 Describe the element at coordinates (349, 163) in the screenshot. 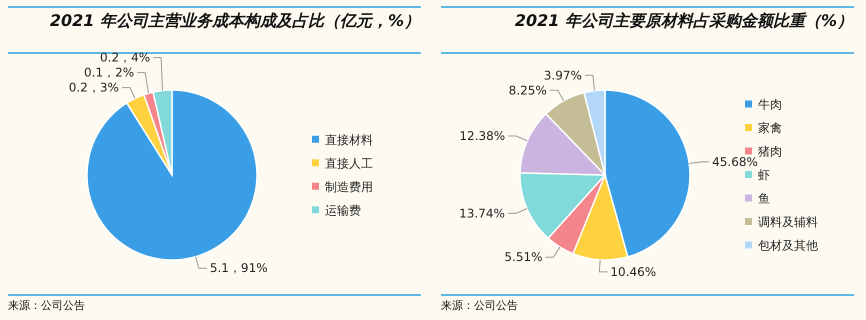

I see `legend-label: 直接人工` at that location.